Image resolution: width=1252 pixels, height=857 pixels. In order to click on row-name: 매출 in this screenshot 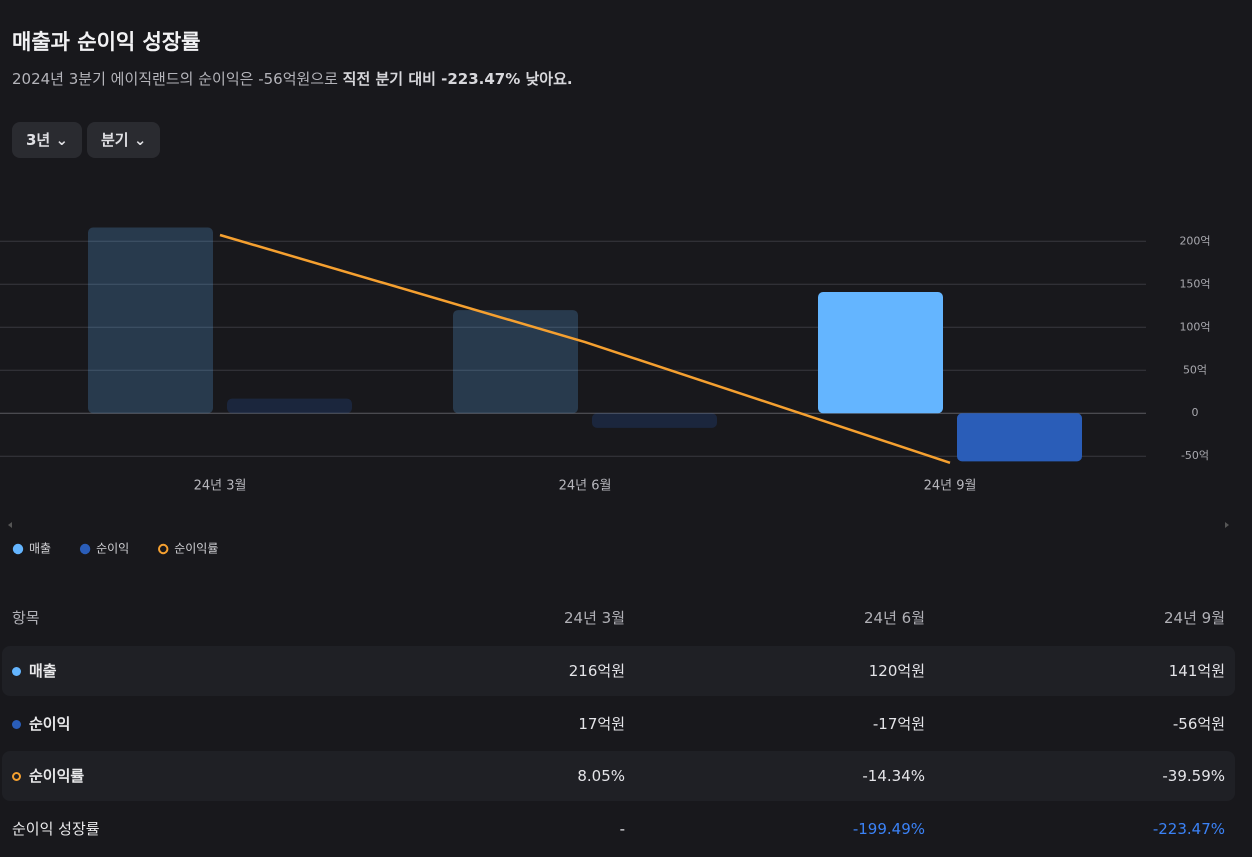, I will do `click(43, 671)`.